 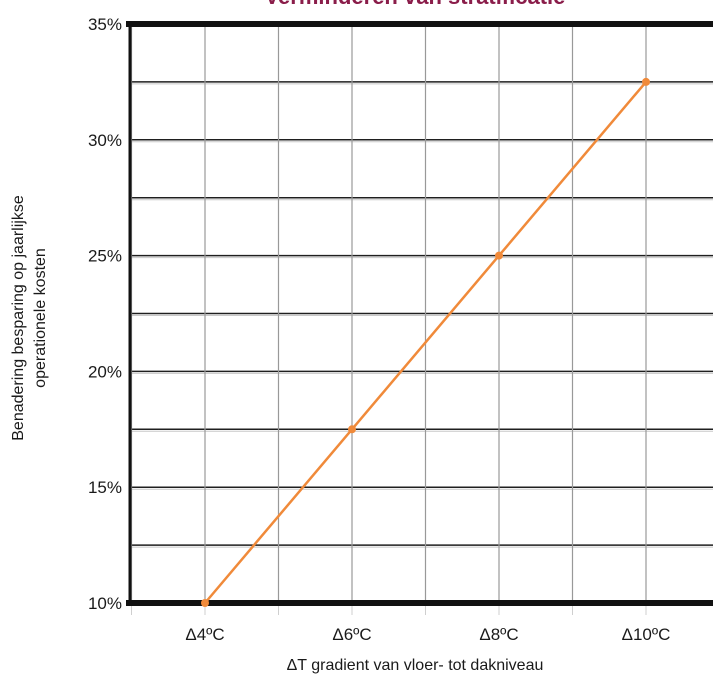 I want to click on y-tick-label: 35%, so click(x=105, y=24).